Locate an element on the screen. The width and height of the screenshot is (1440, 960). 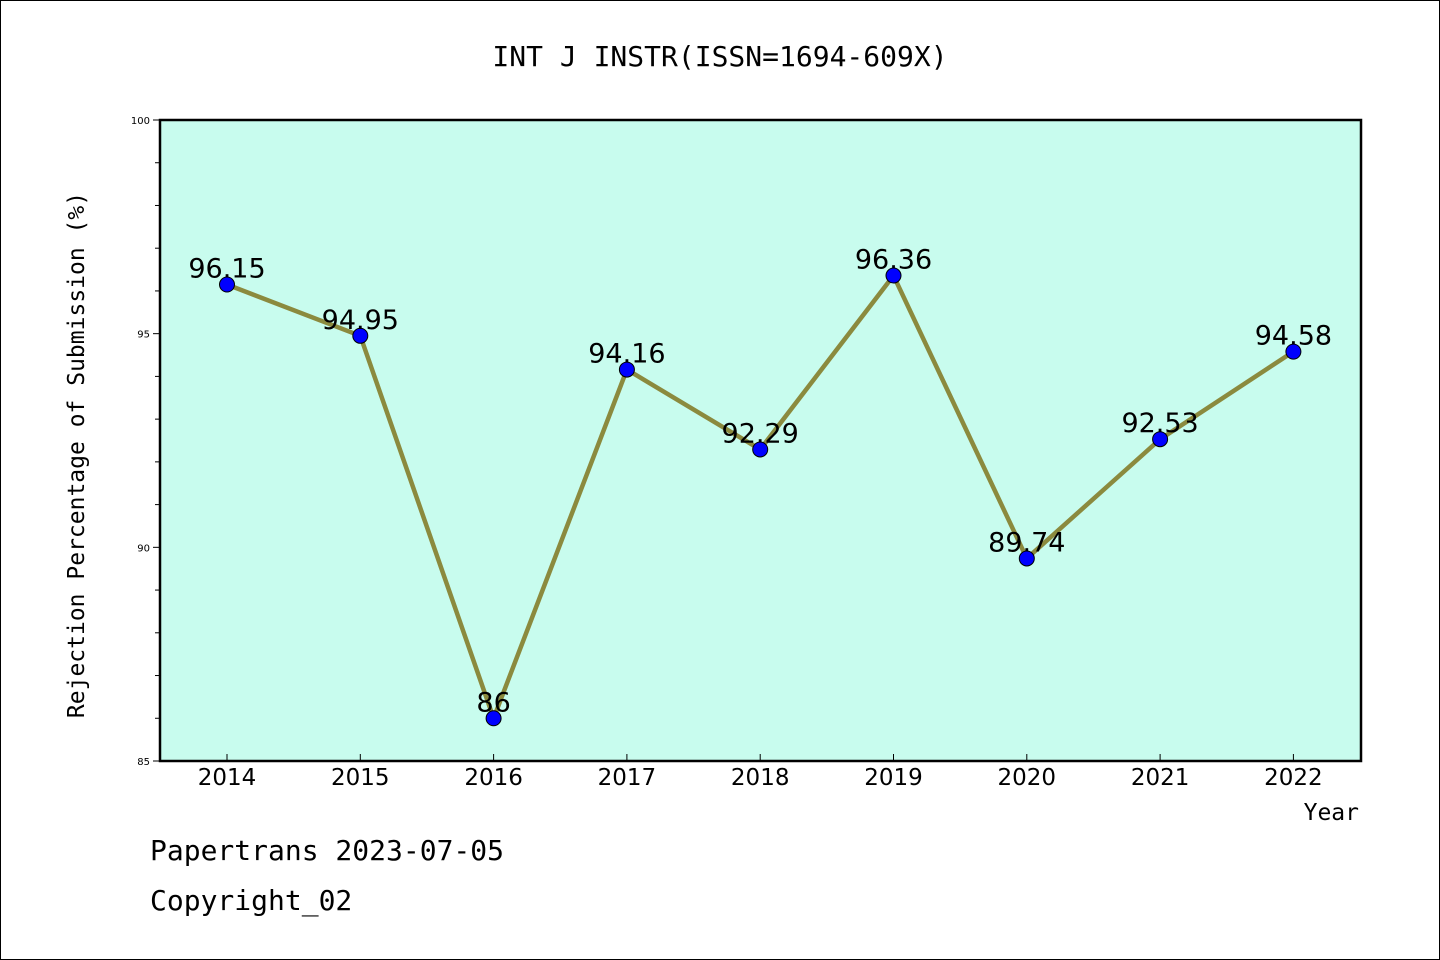
data-label: 86 is located at coordinates (493, 702).